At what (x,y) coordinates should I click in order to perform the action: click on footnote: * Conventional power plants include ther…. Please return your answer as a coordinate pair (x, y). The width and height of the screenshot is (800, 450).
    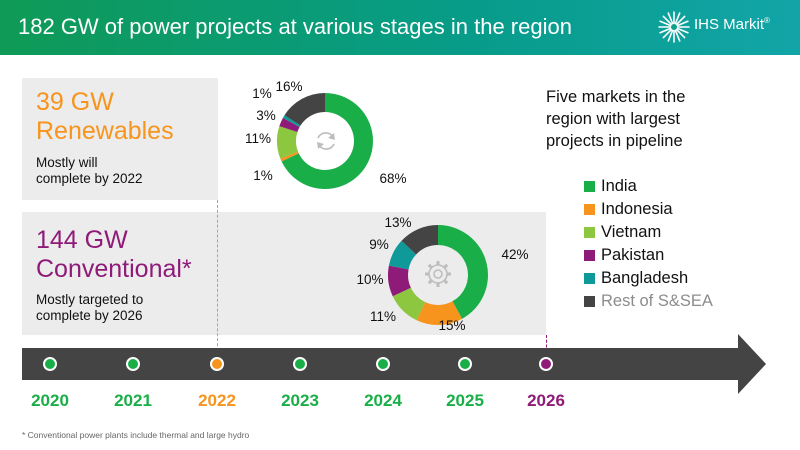
    Looking at the image, I should click on (136, 435).